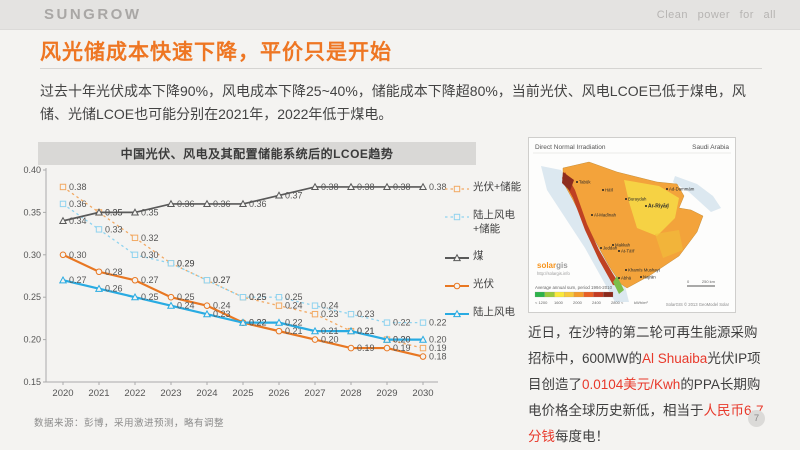 This screenshot has width=800, height=450. I want to click on svg-text: 0.15, so click(32, 382).